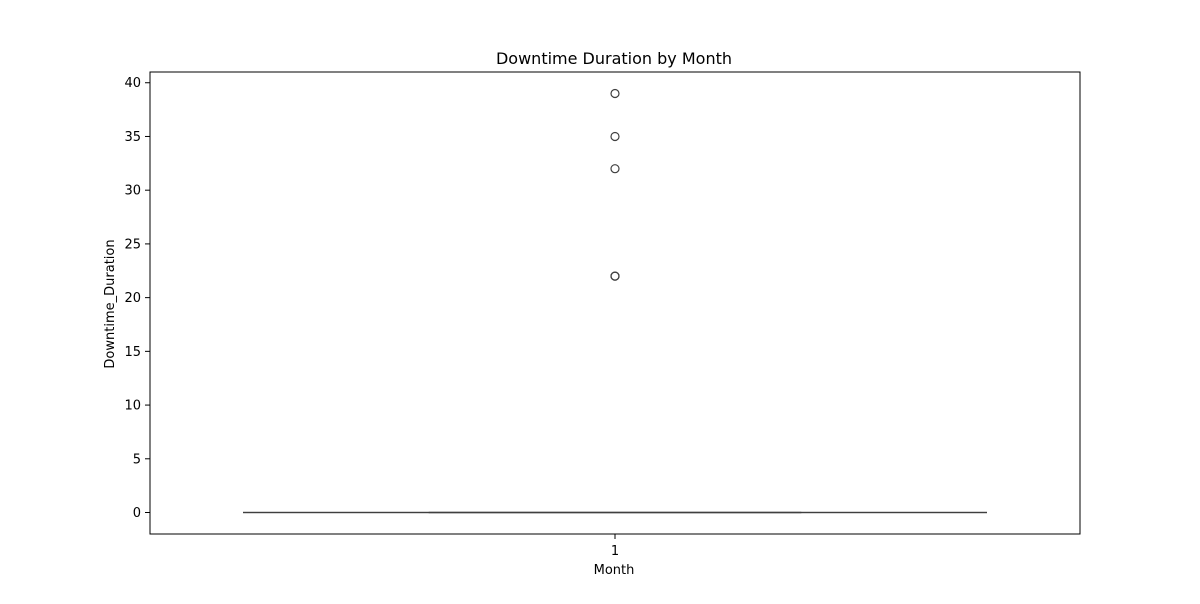 Image resolution: width=1200 pixels, height=604 pixels. I want to click on x-axis-label: Month, so click(614, 570).